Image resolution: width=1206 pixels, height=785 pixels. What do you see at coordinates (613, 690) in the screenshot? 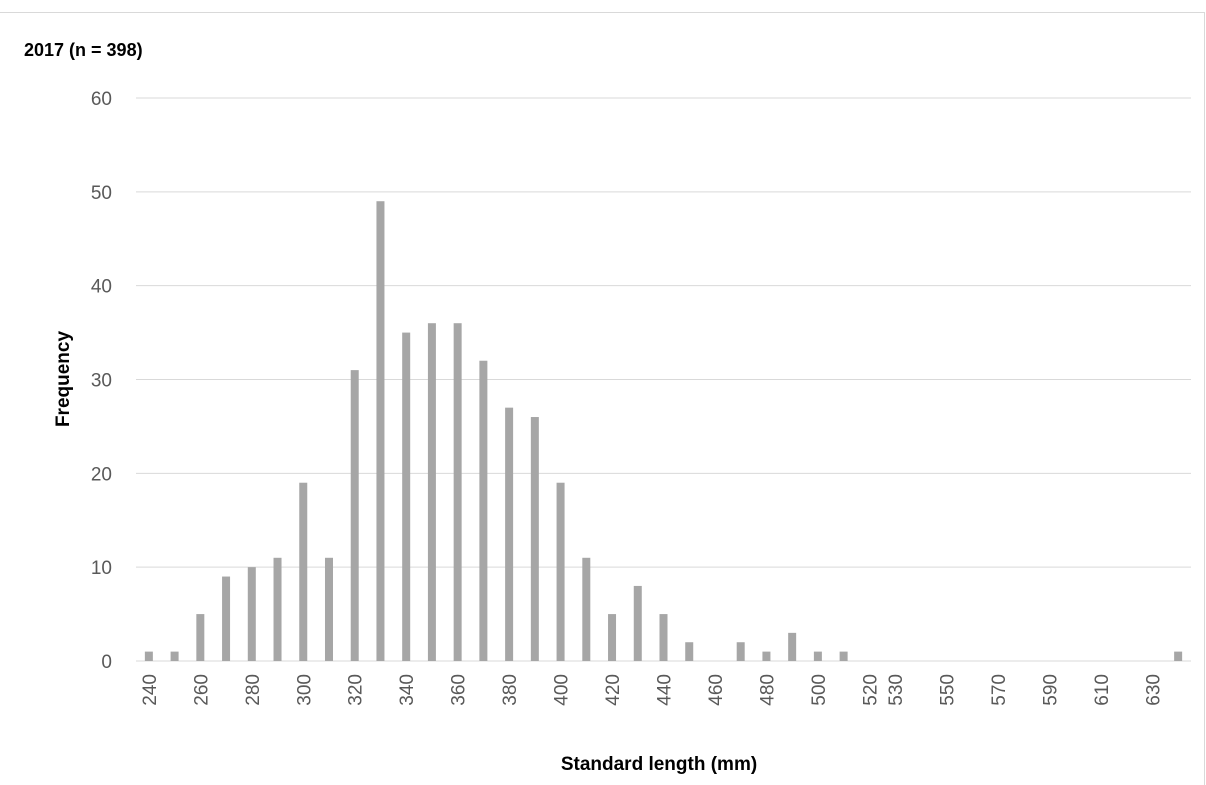
I see `x-tick-label: 420` at bounding box center [613, 690].